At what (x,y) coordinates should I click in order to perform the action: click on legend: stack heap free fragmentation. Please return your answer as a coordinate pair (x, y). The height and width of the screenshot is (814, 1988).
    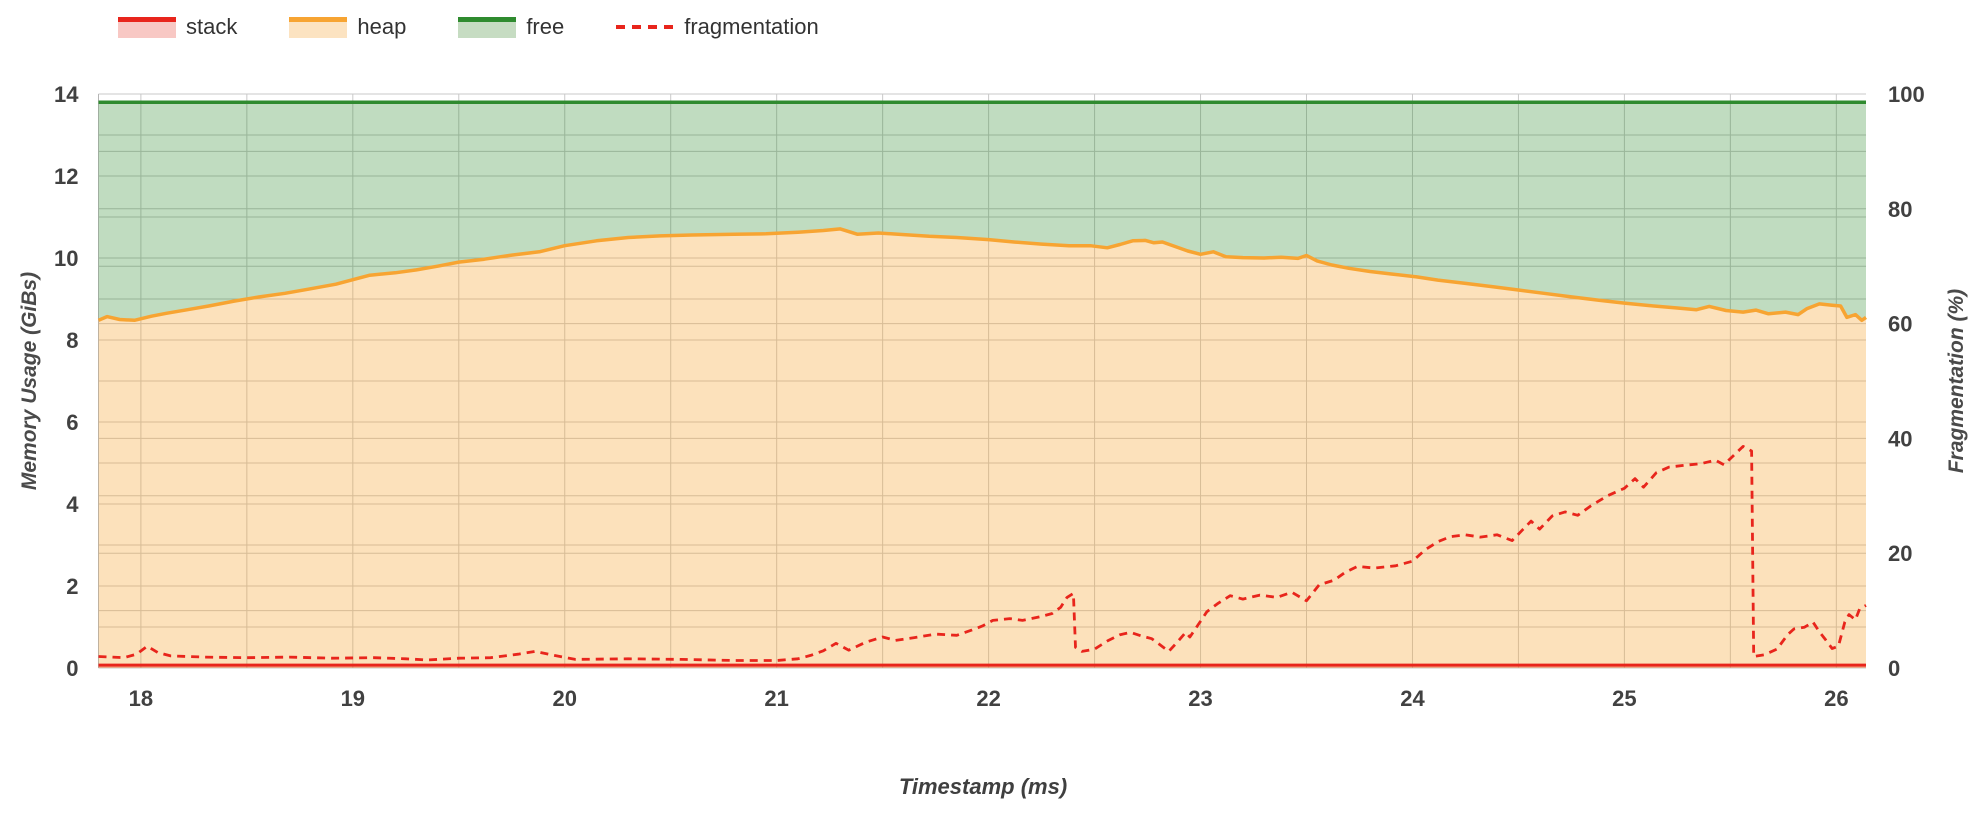
    Looking at the image, I should click on (468, 27).